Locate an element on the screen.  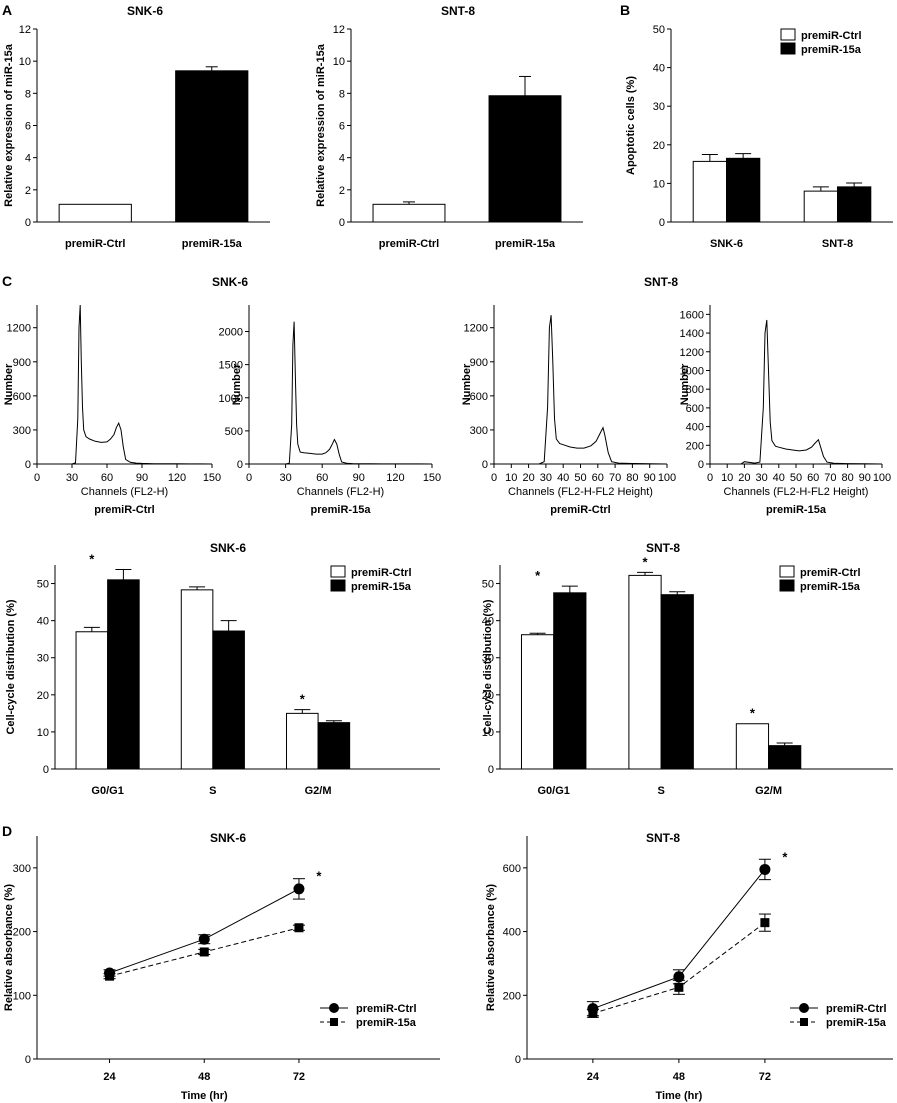
x-tick-label: SNT-8 is located at coordinates (837, 244).